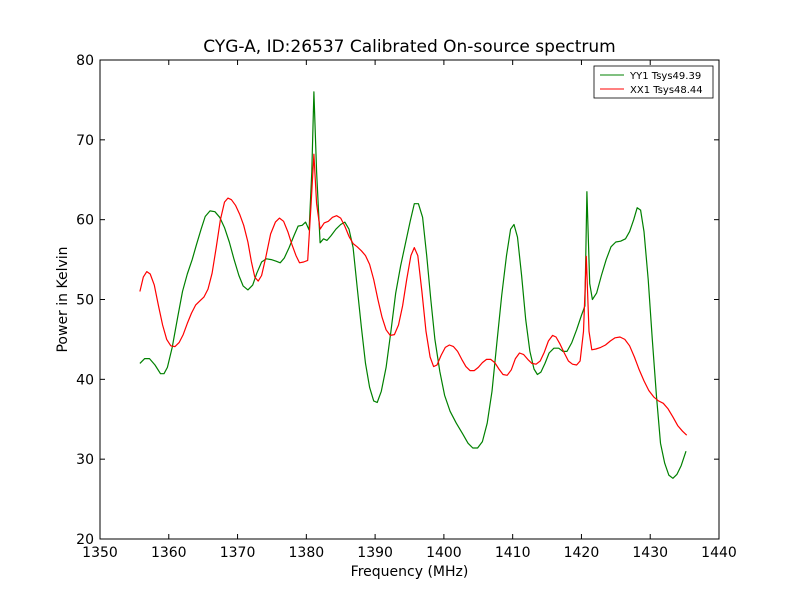 The image size is (800, 600). What do you see at coordinates (85, 141) in the screenshot?
I see `y-tick-label: 70` at bounding box center [85, 141].